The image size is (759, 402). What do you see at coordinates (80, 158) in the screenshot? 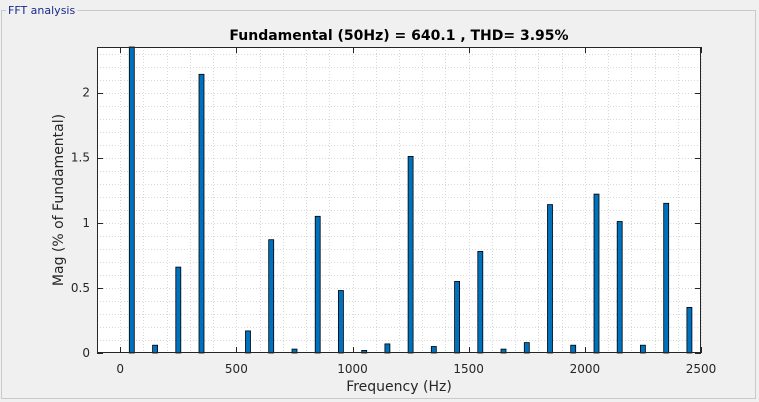
I see `y-tick-label: 1.5` at bounding box center [80, 158].